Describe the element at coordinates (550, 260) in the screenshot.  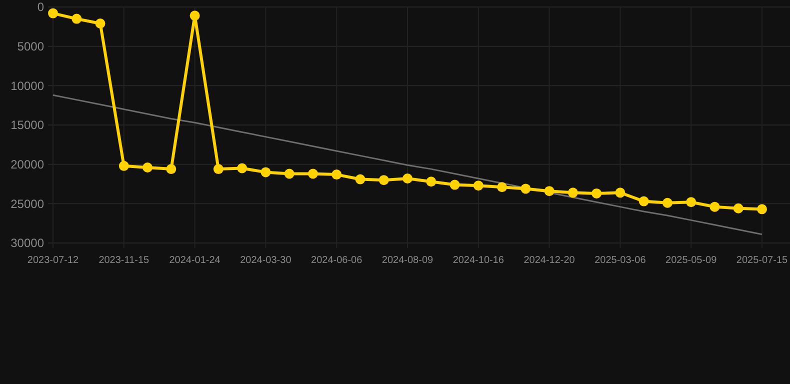
I see `x-tick-label: 2024-12-20` at that location.